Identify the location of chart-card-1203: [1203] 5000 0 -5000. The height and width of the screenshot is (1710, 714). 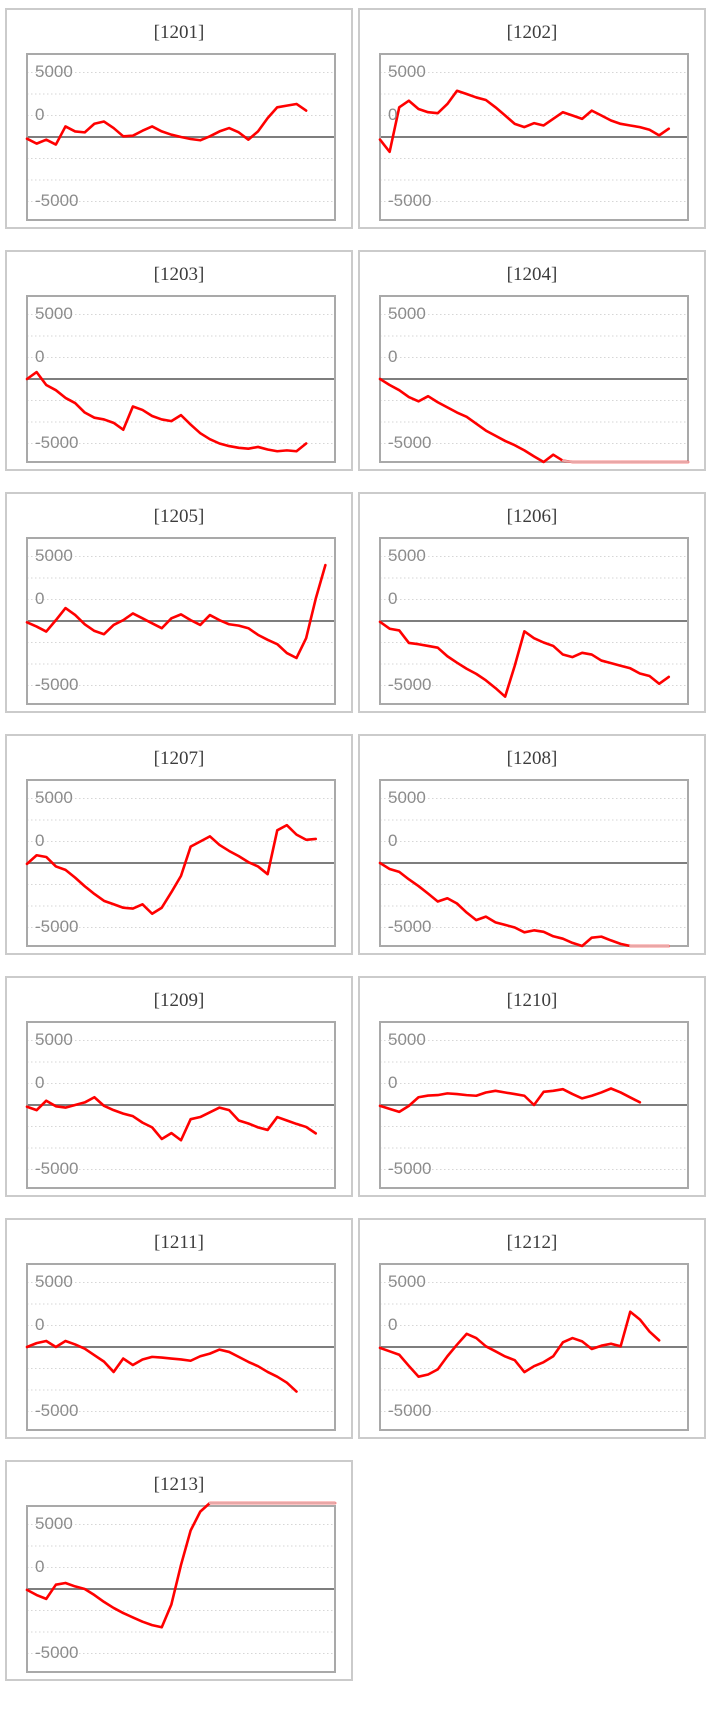
(179, 360).